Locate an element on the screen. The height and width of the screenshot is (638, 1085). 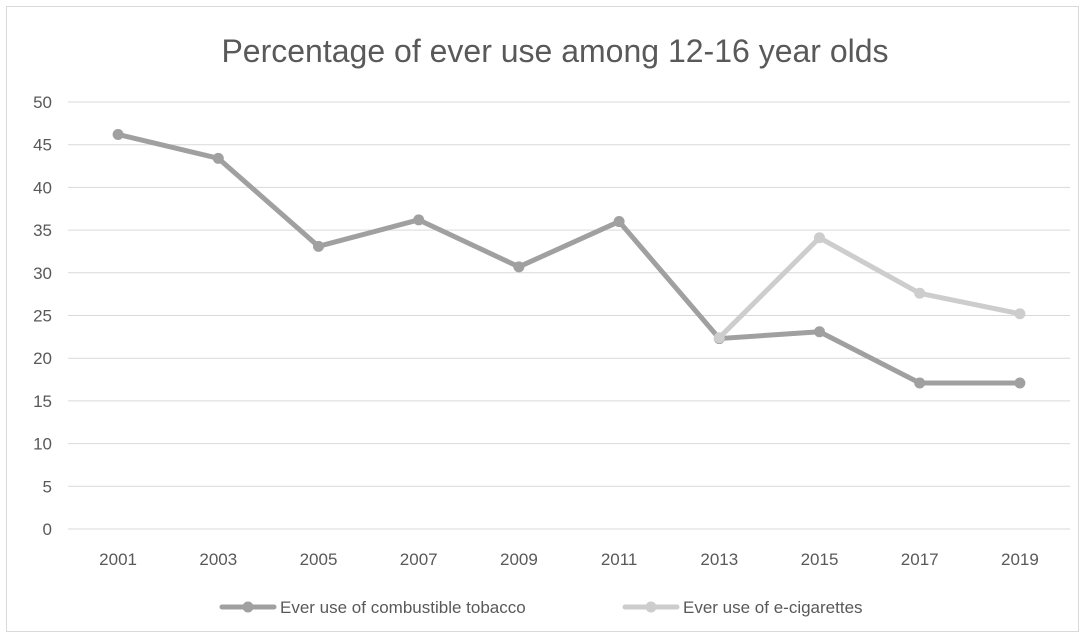
x-tick-label: 2001 is located at coordinates (118, 559).